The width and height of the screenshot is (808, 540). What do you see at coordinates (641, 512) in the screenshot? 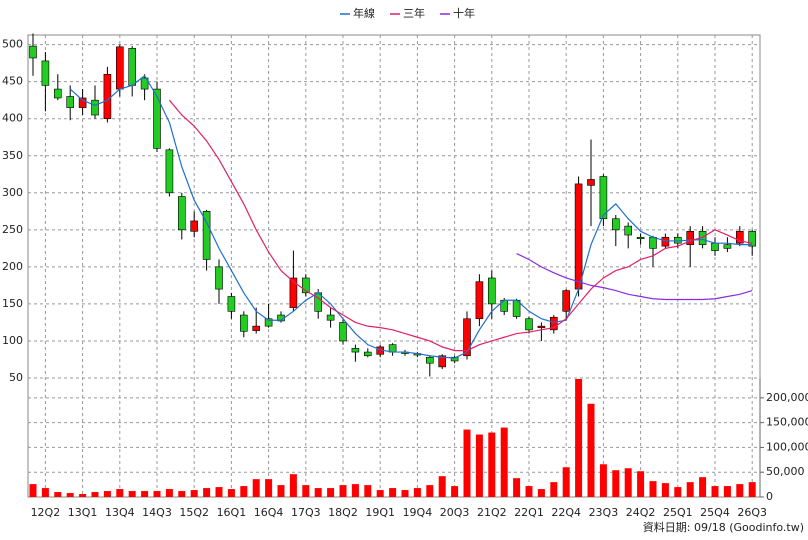
I see `x-tick-label: 24Q2` at bounding box center [641, 512].